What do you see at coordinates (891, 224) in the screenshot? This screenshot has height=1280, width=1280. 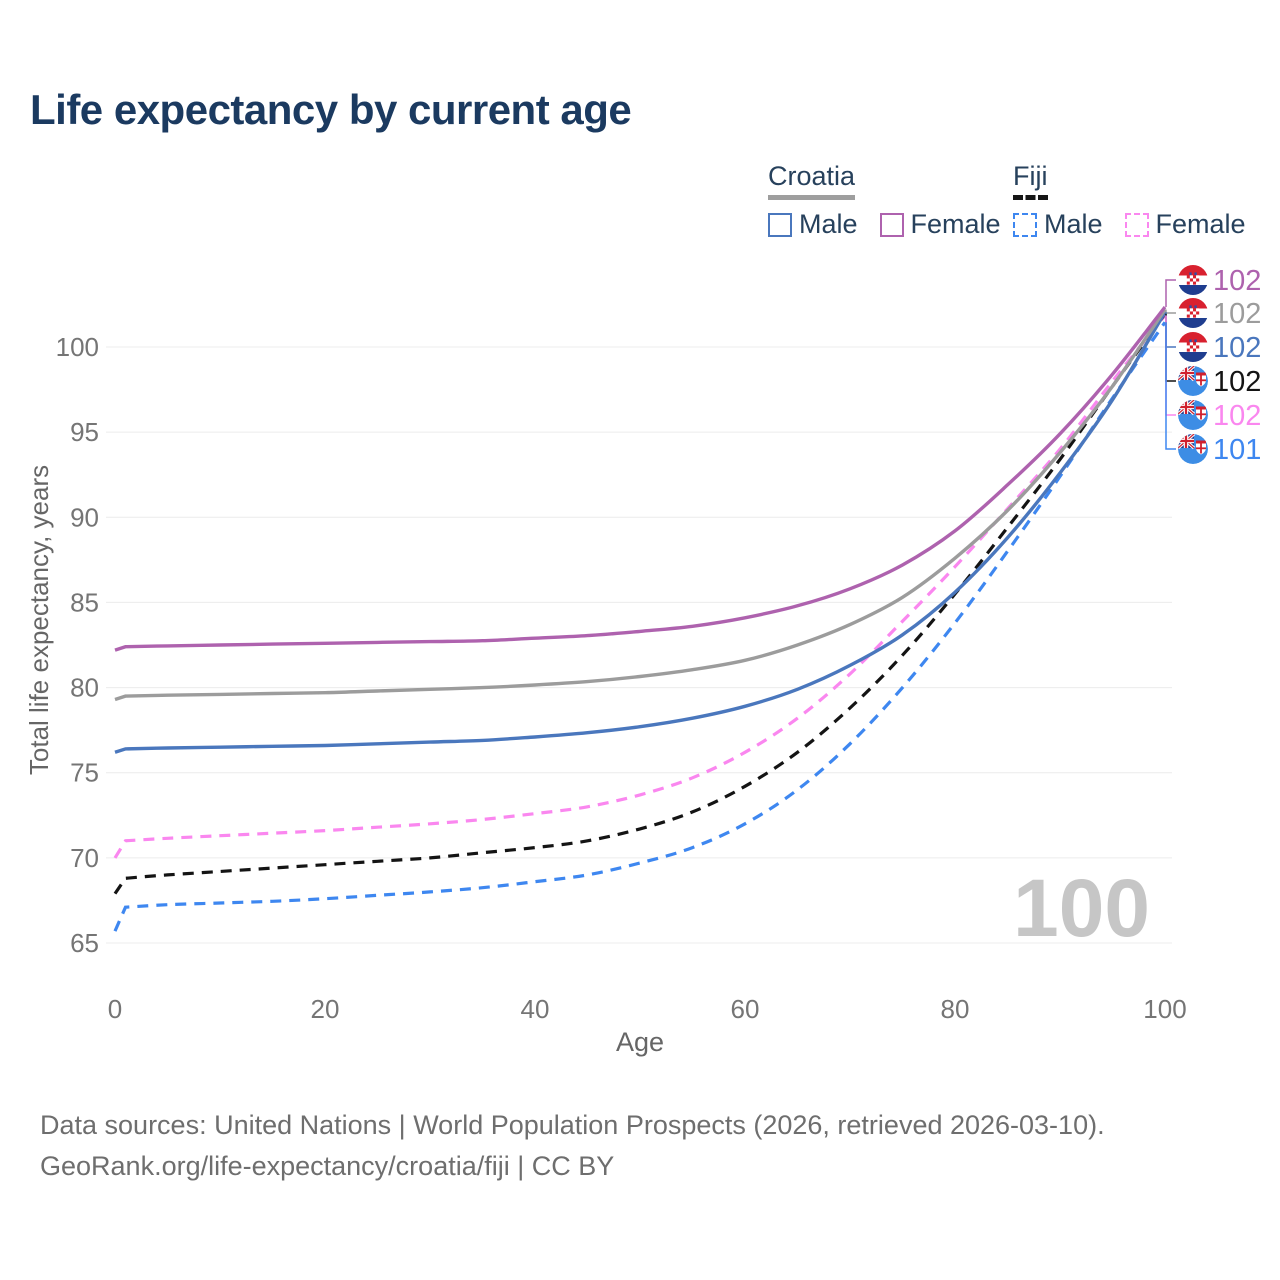 I see `croatia-female-swatch-icon` at bounding box center [891, 224].